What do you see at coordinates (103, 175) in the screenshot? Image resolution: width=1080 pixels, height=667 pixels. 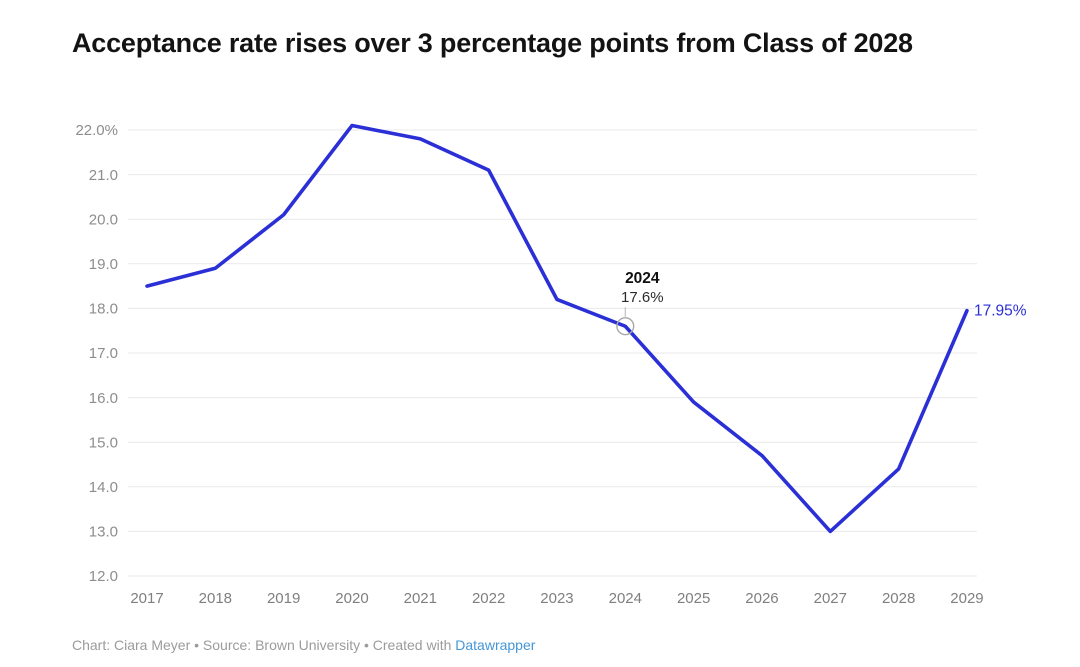 I see `y-tick-label: 21.0` at bounding box center [103, 175].